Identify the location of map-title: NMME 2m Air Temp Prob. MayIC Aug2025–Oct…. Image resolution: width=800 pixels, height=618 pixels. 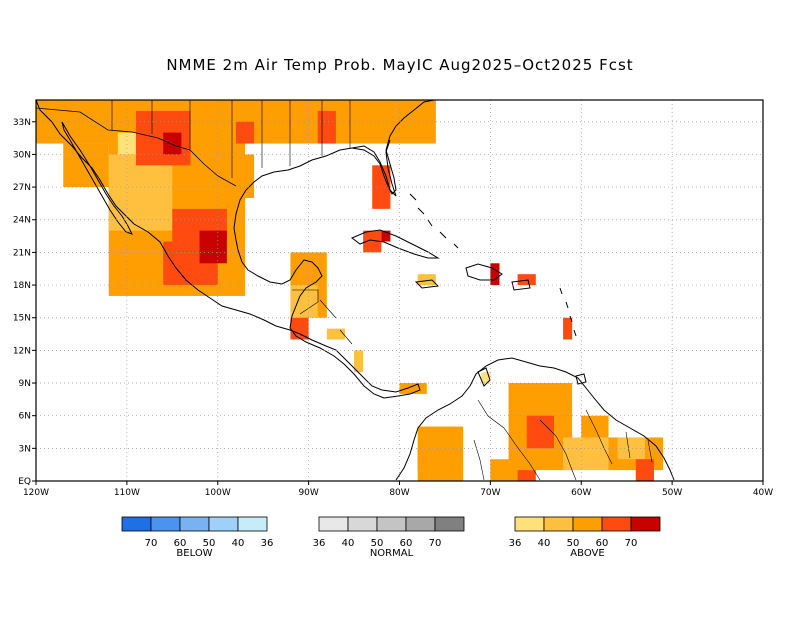
(400, 65).